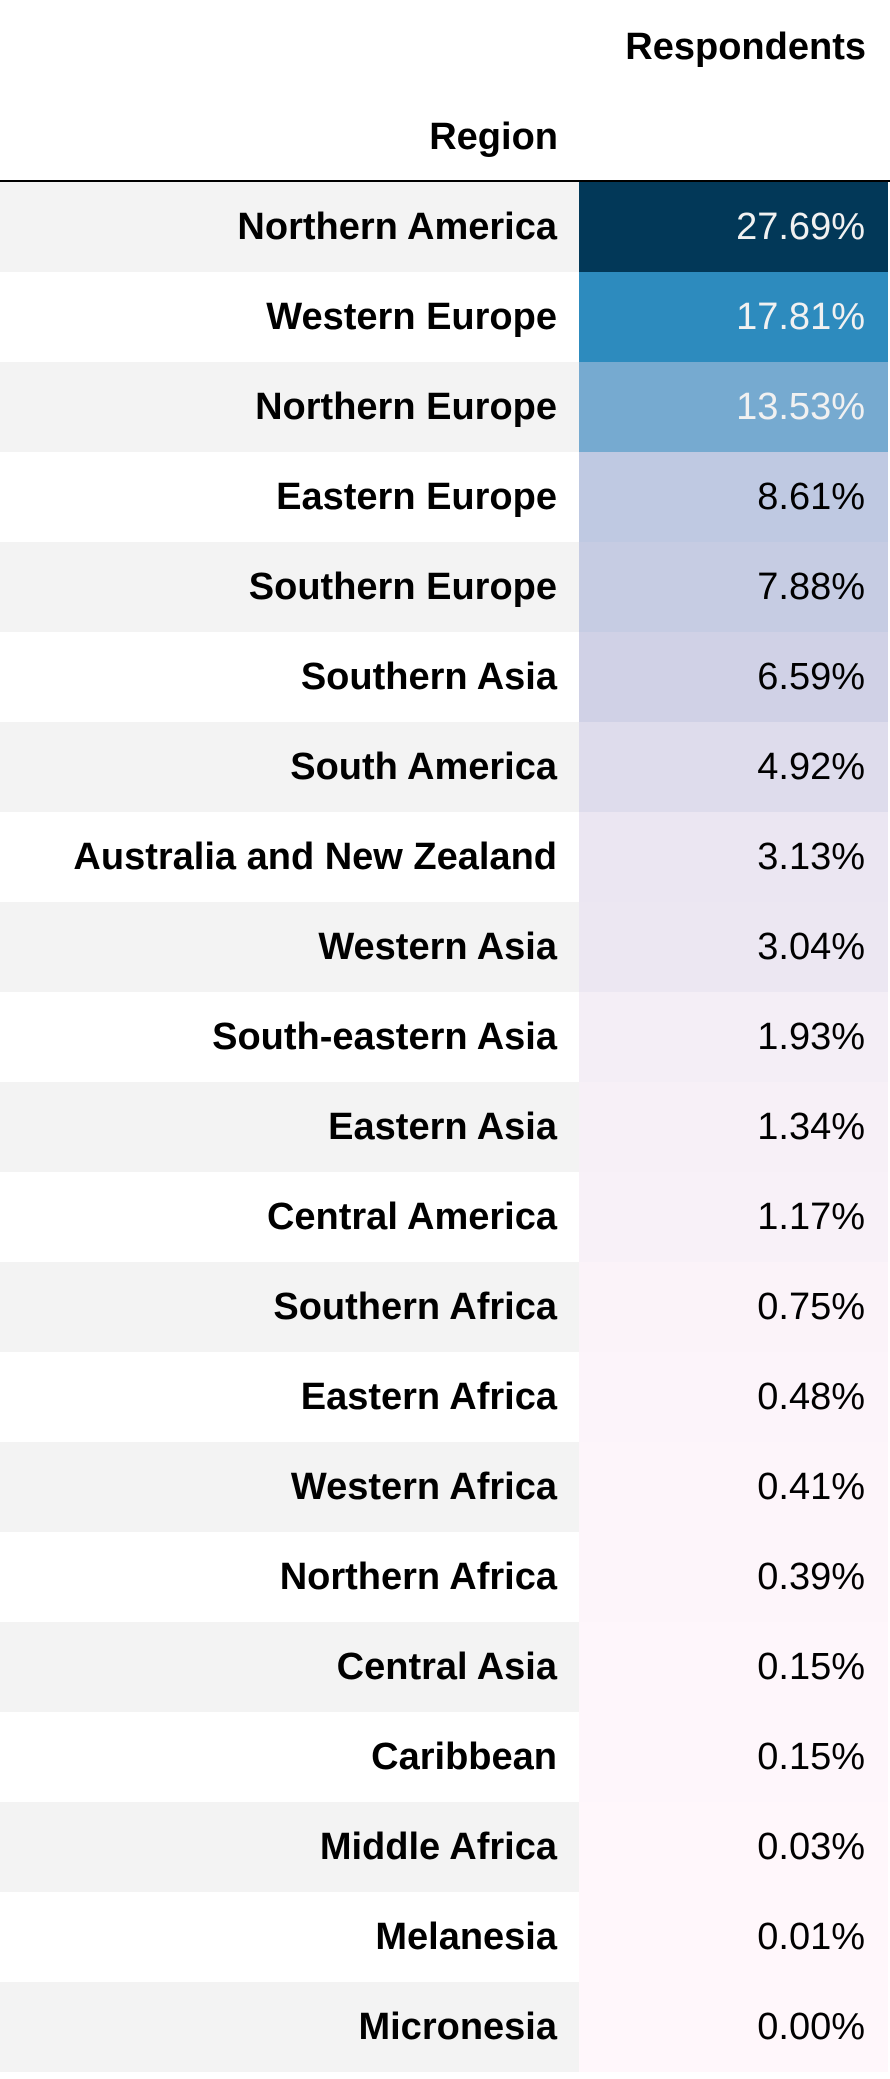 The width and height of the screenshot is (890, 2079). I want to click on index-header-region: Region, so click(493, 137).